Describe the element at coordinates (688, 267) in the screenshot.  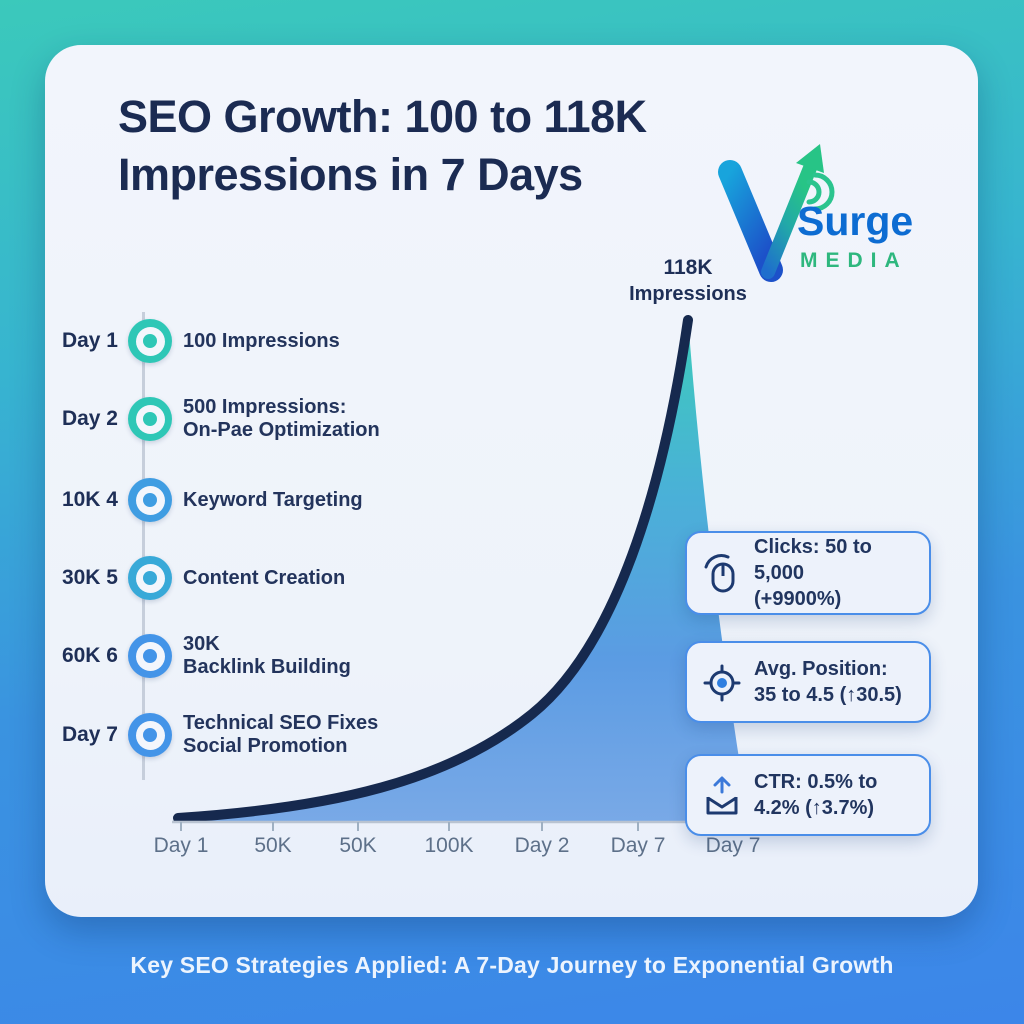
I see `peak-value: 118K` at that location.